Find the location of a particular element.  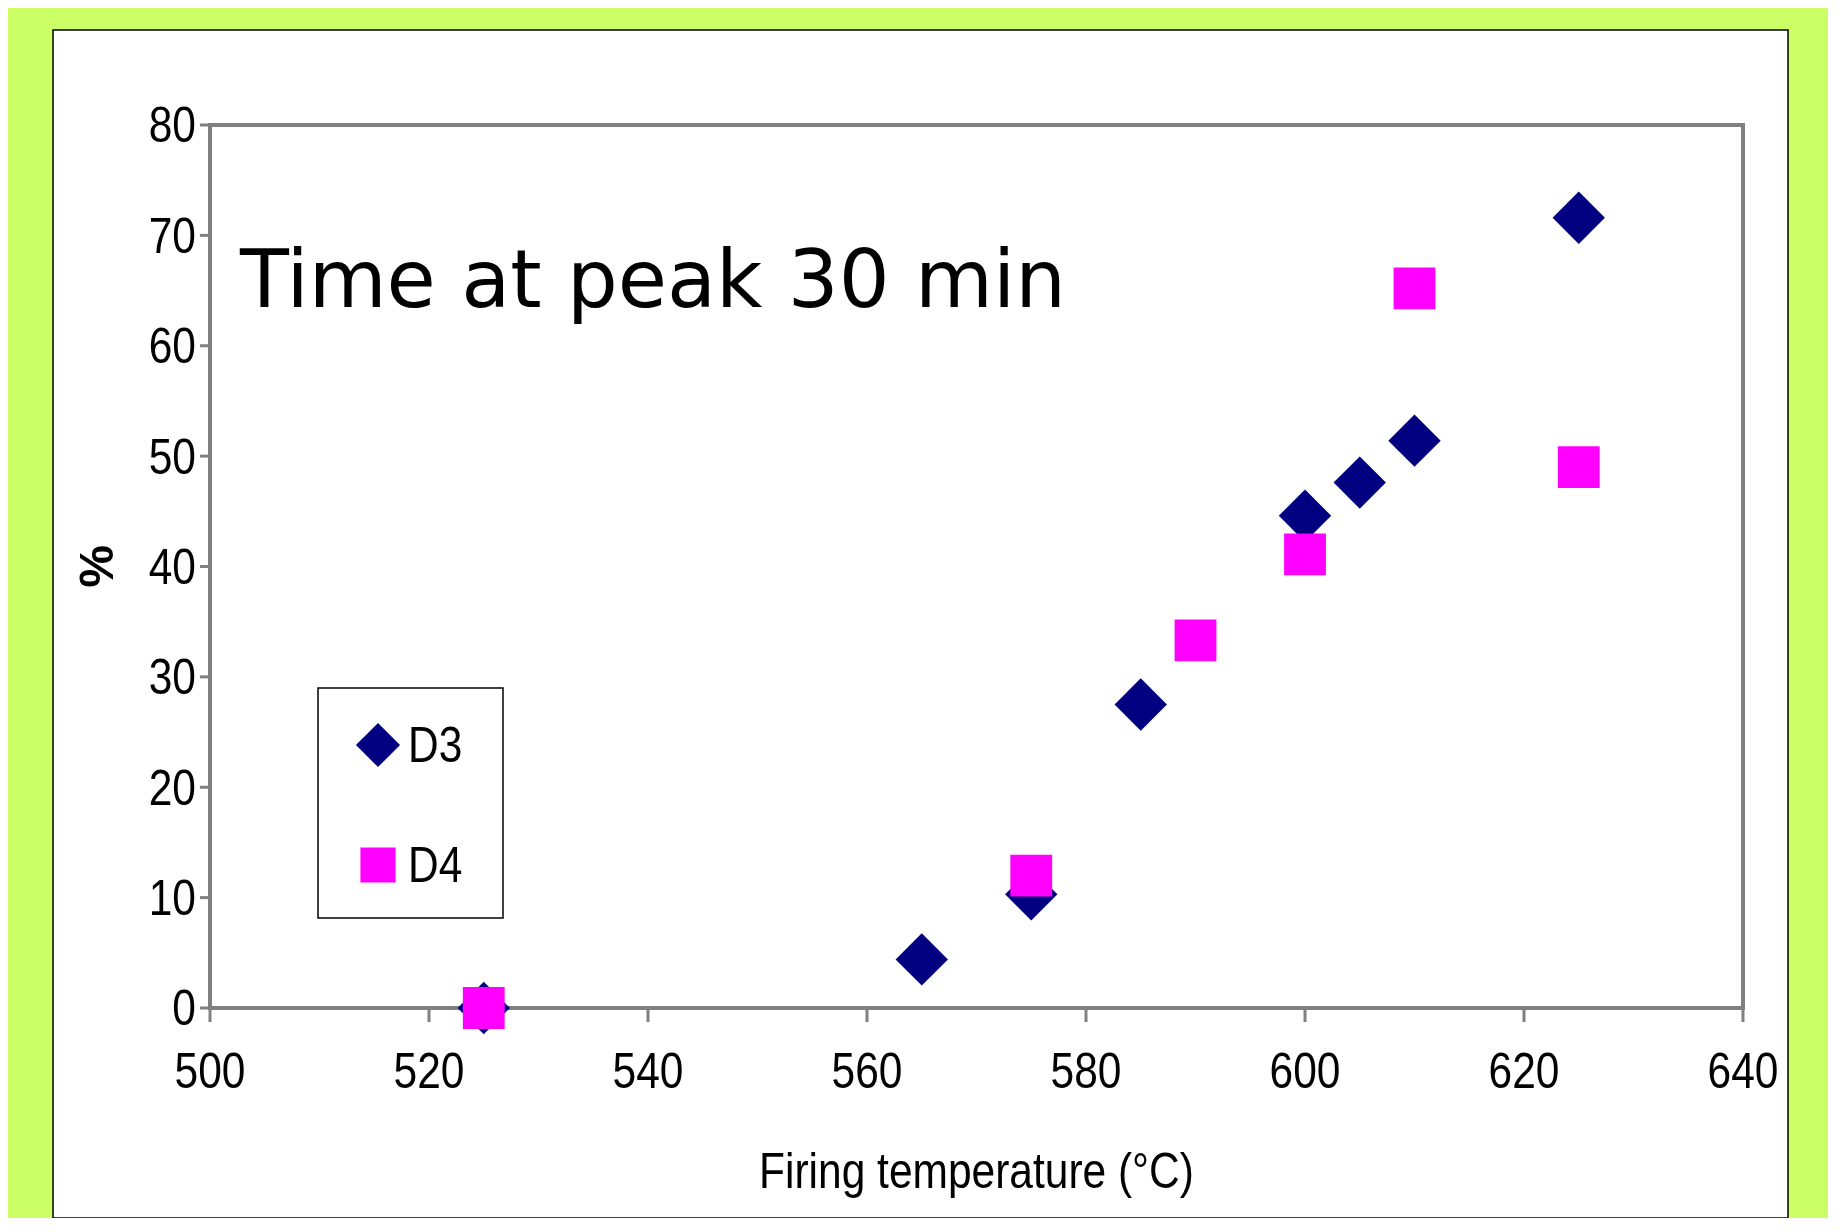

y-tick-label: 50 is located at coordinates (172, 456).